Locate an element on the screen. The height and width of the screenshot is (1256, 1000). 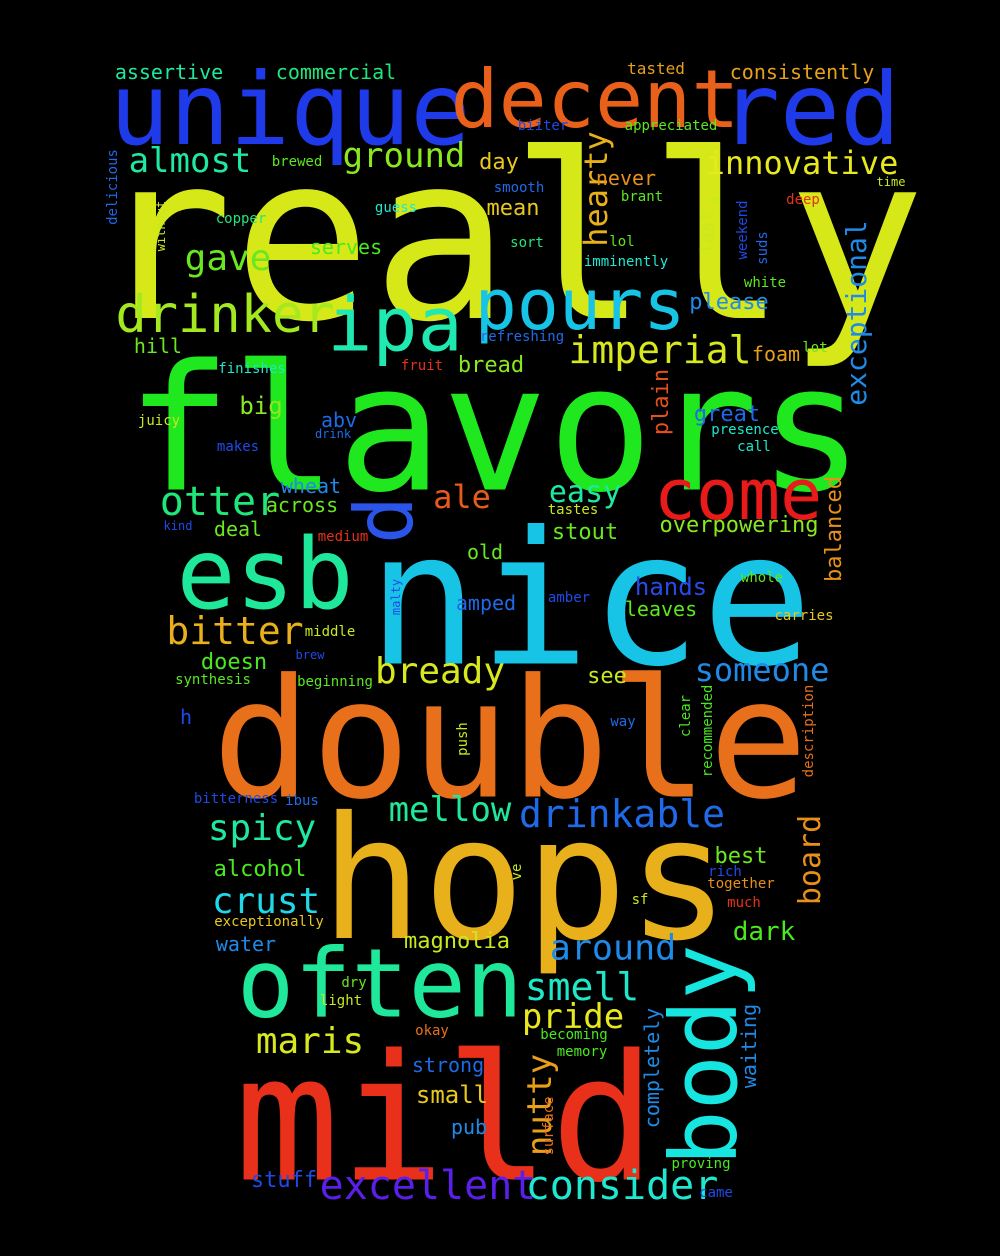
word-big: big is located at coordinates (260, 406).